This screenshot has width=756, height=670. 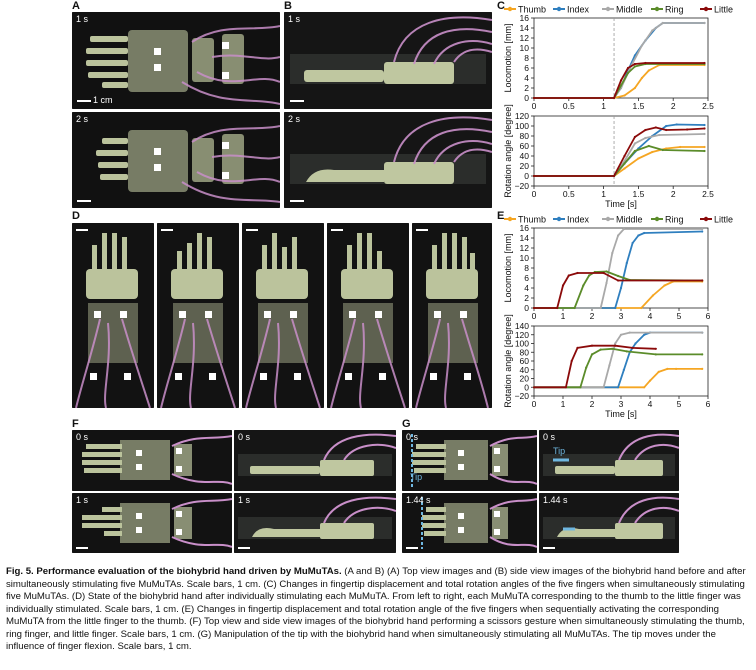 I want to click on y-tick-label: 2, so click(x=526, y=88).